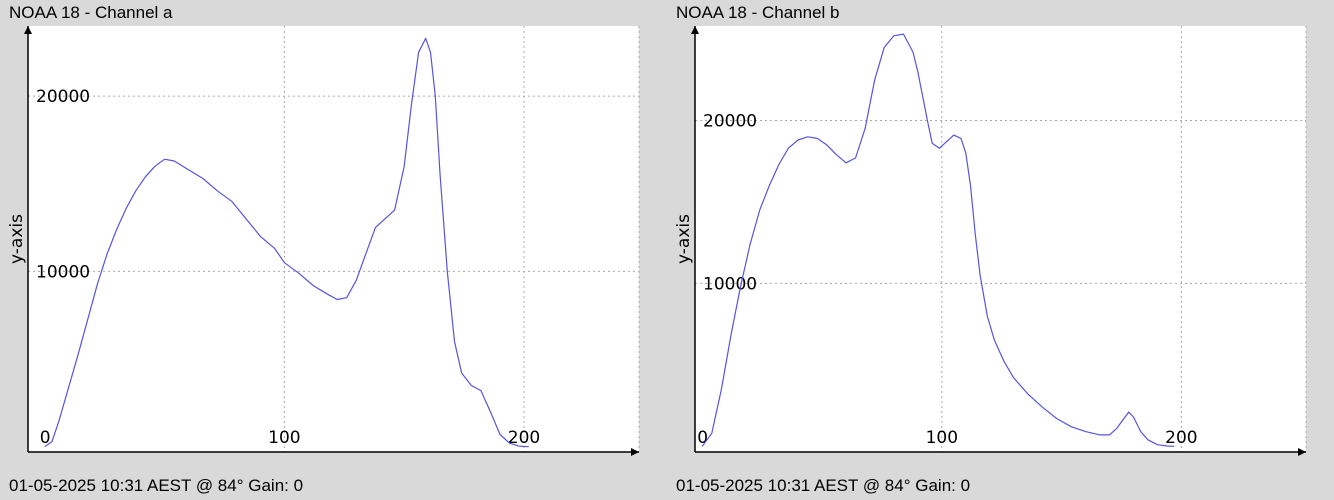  What do you see at coordinates (91, 12) in the screenshot?
I see `chart-title: NOAA 18 - Channel a` at bounding box center [91, 12].